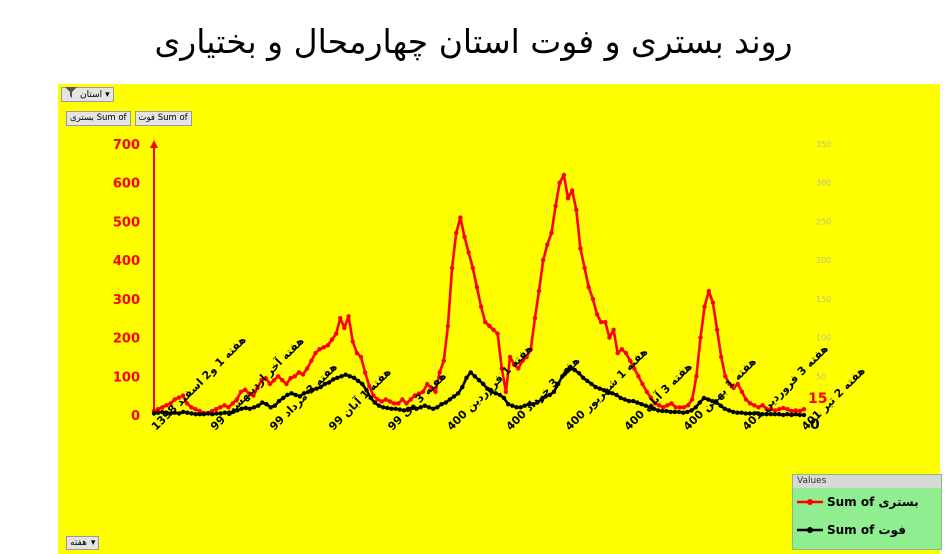 The height and width of the screenshot is (554, 947). I want to click on field-button-bastari: Sum of بستری, so click(98, 118).